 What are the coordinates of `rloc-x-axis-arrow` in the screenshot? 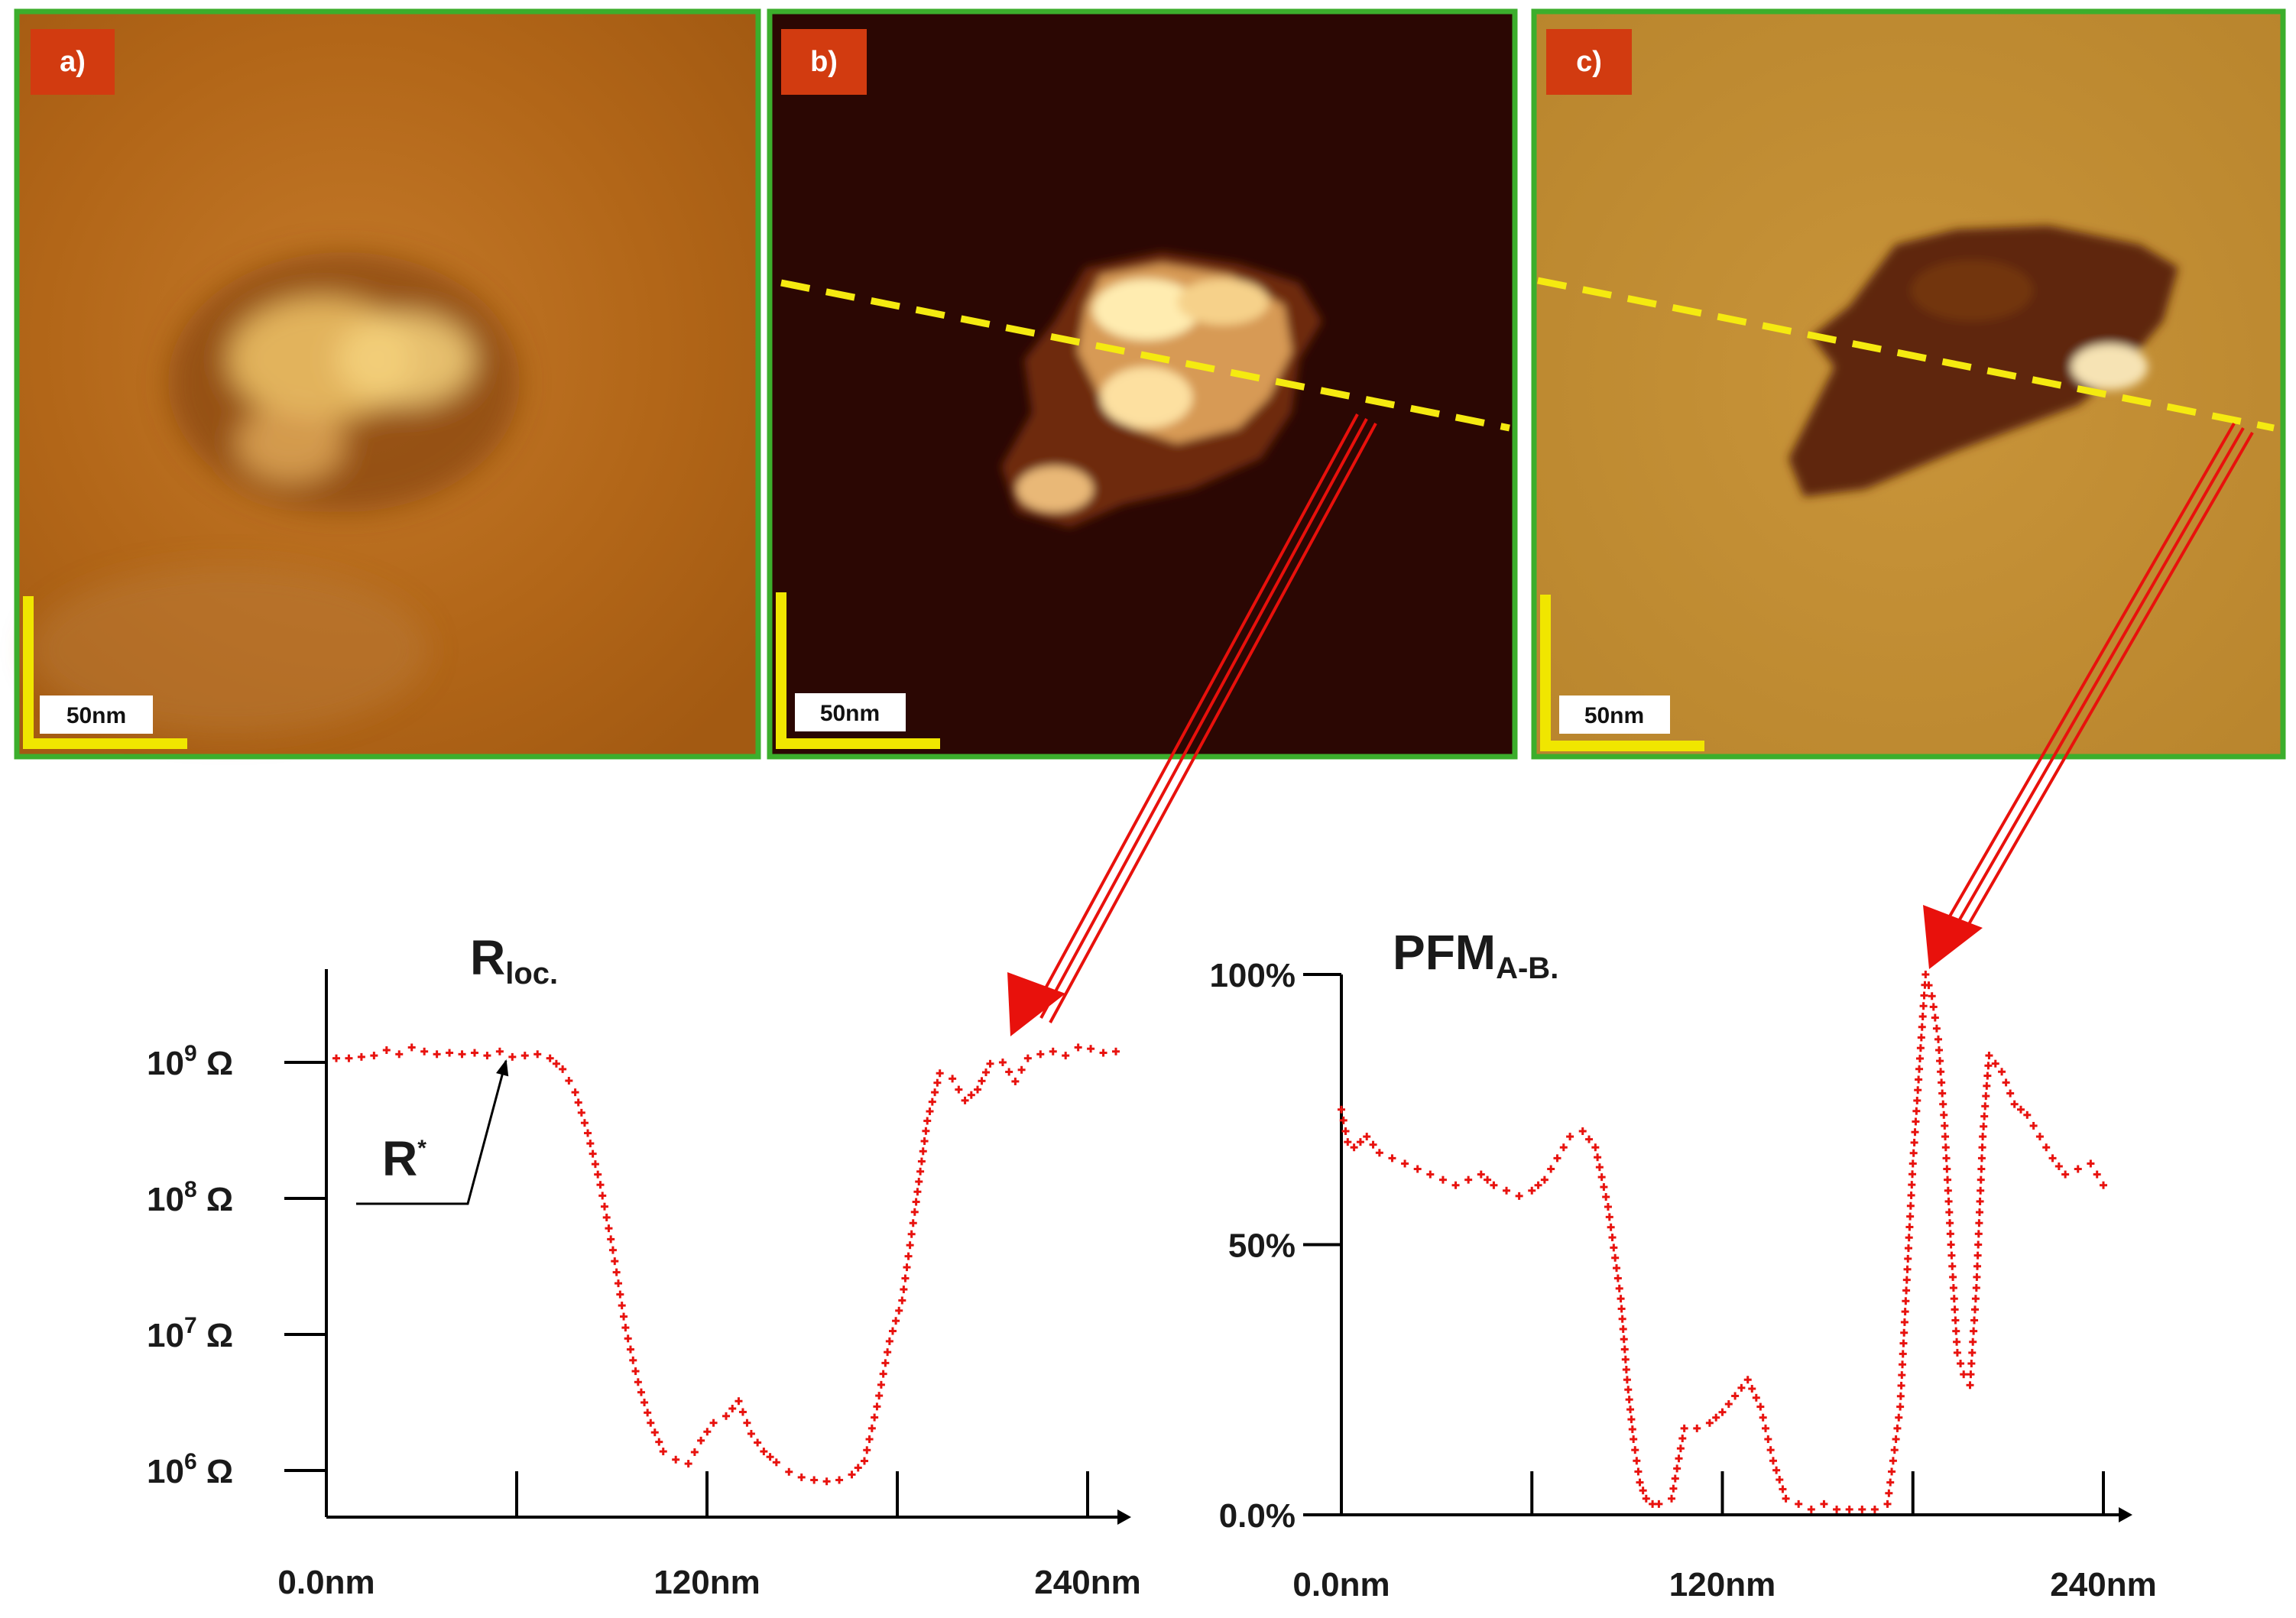 It's located at (1124, 1517).